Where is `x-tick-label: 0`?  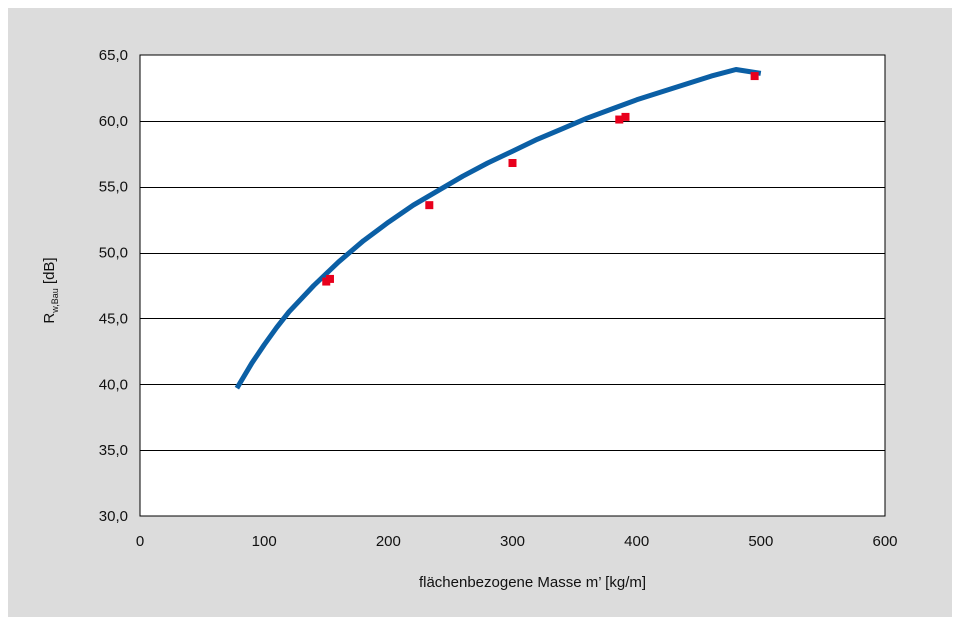 x-tick-label: 0 is located at coordinates (140, 541).